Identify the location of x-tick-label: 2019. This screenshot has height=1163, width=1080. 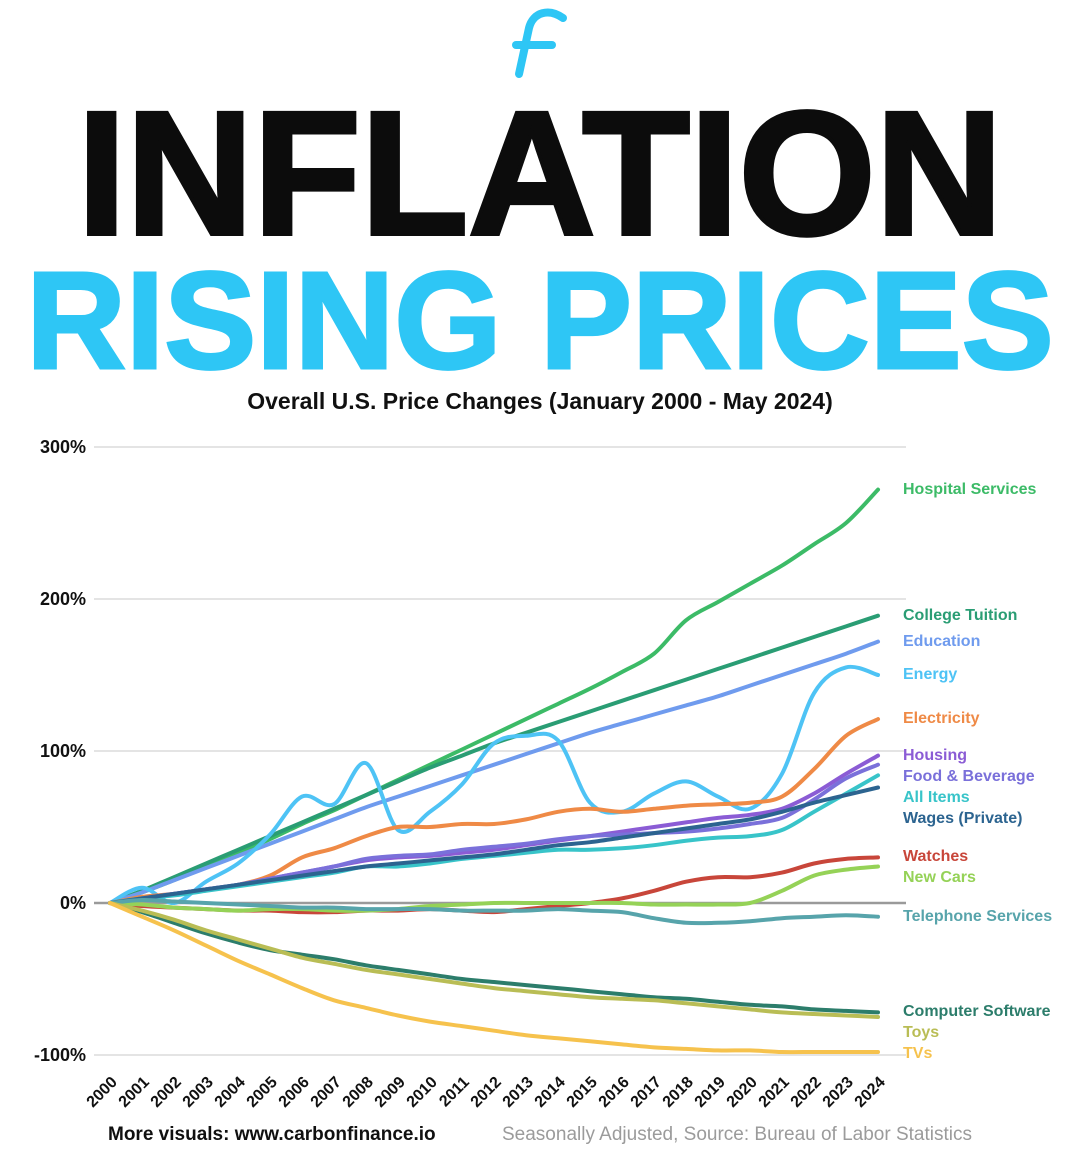
(710, 1092).